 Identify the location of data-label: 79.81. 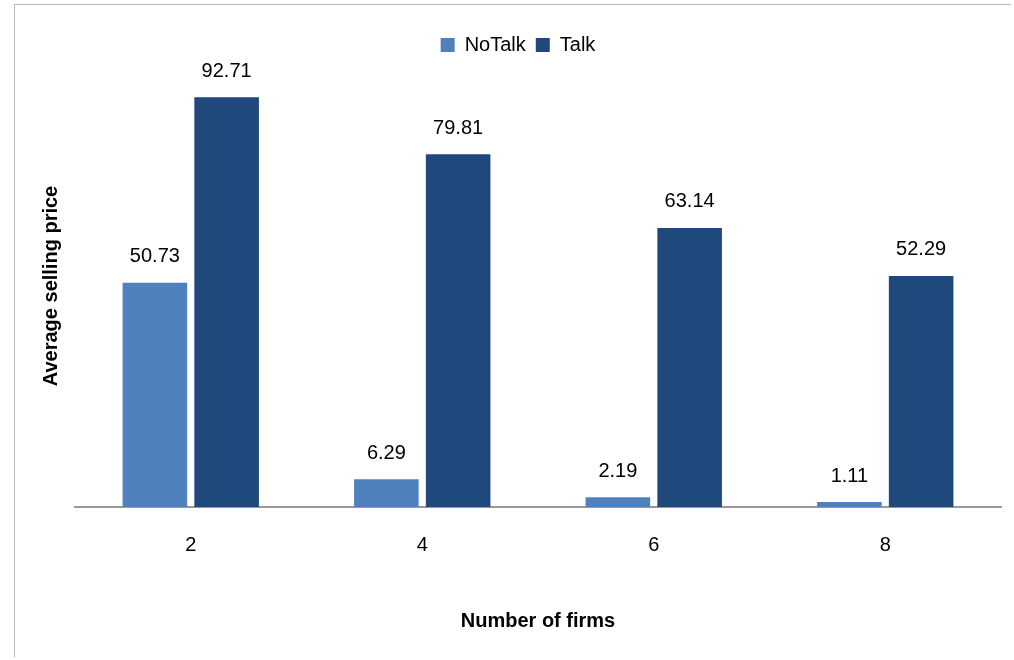
(458, 126).